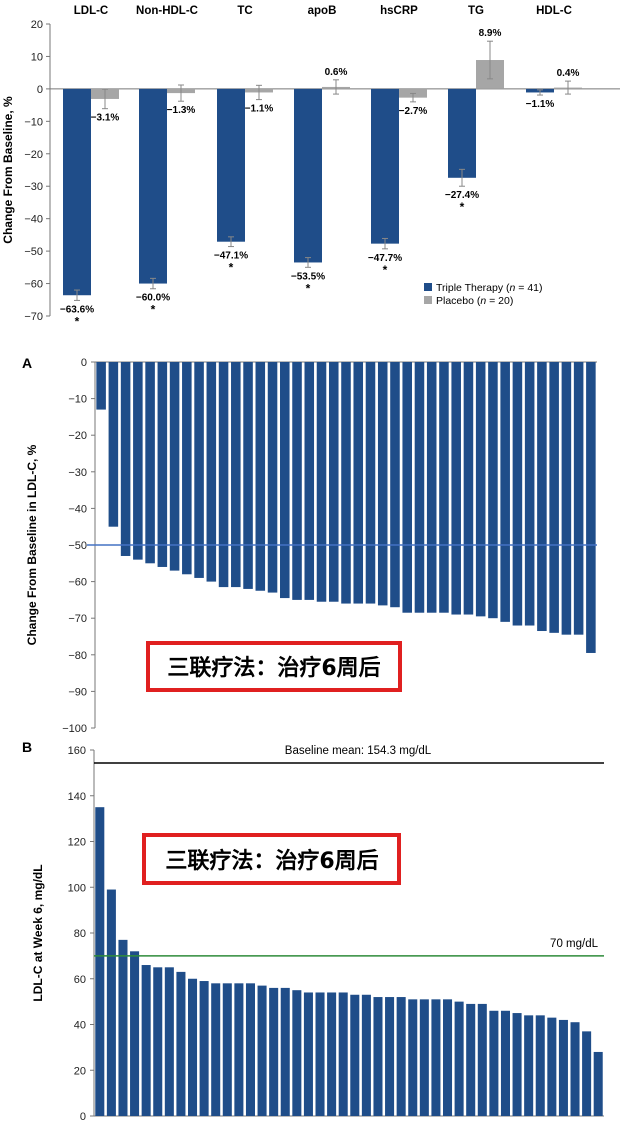 This screenshot has height=1130, width=630. I want to click on y-tick-label: 40, so click(80, 1026).